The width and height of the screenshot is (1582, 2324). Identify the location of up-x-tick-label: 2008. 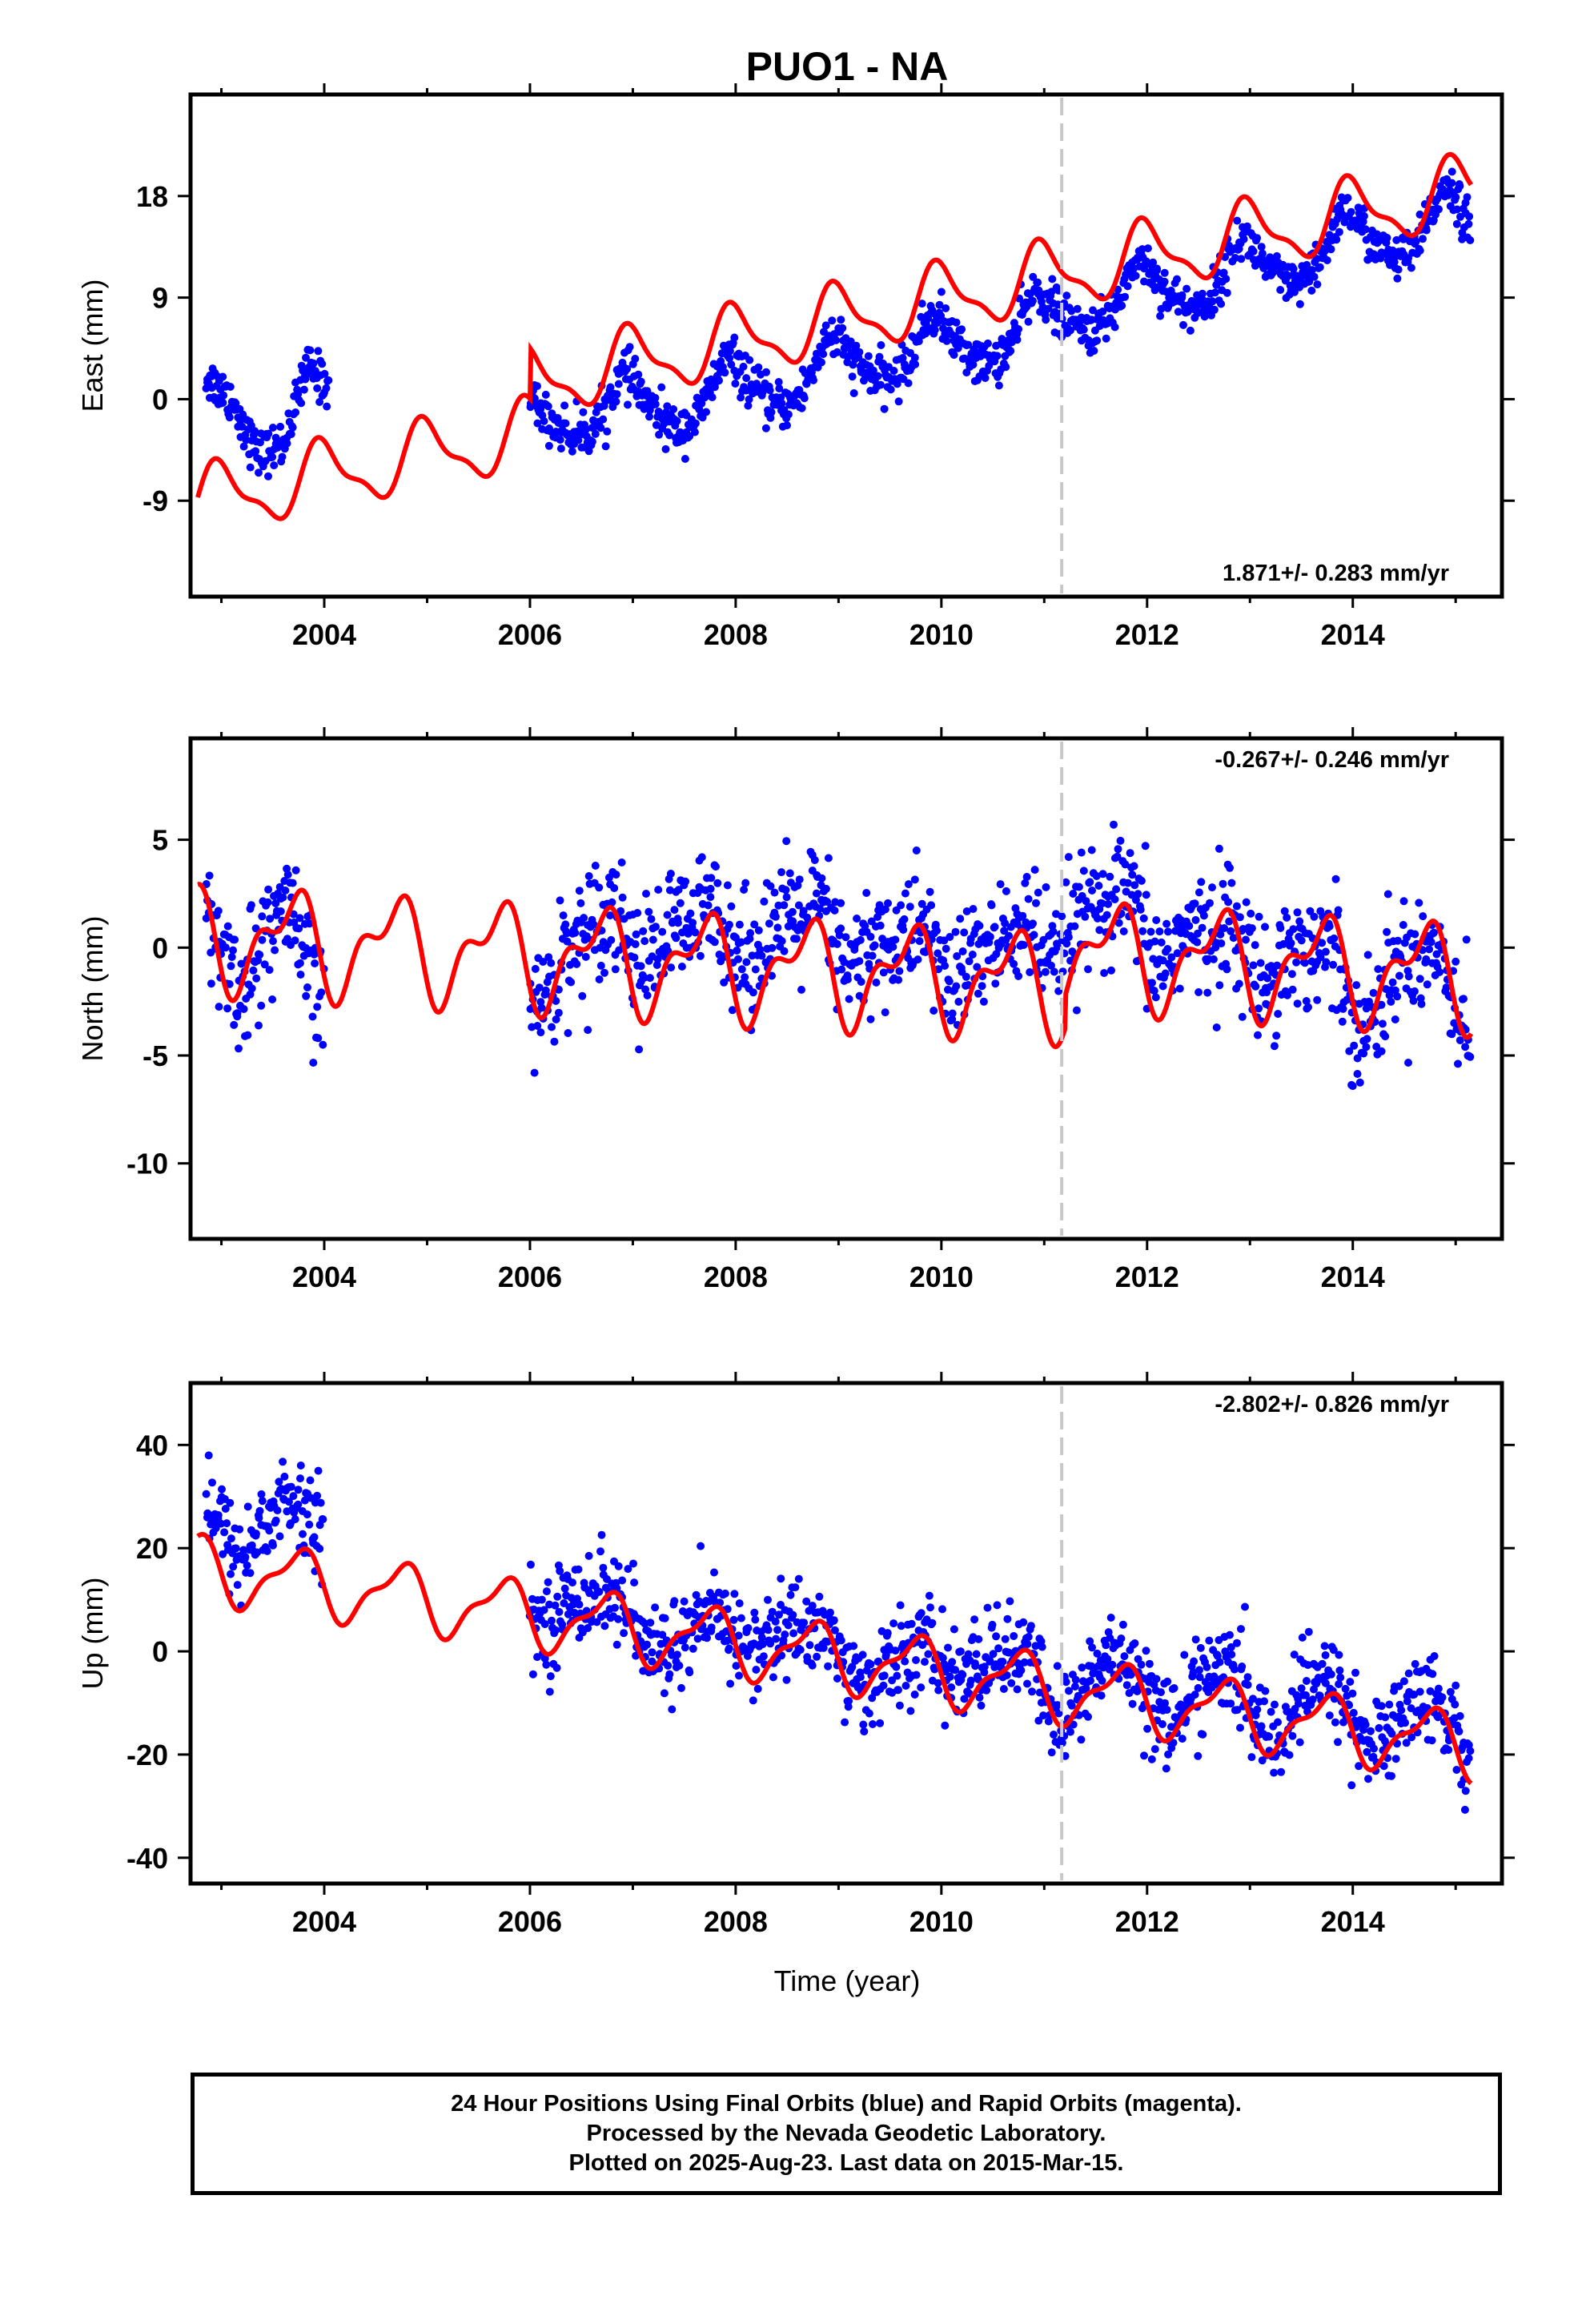
(736, 1921).